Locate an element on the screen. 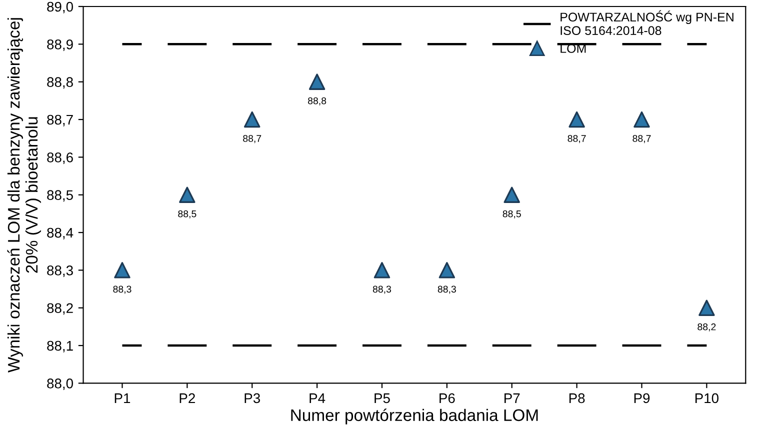 This screenshot has width=757, height=433. y-tick-label: 88,0 is located at coordinates (60, 384).